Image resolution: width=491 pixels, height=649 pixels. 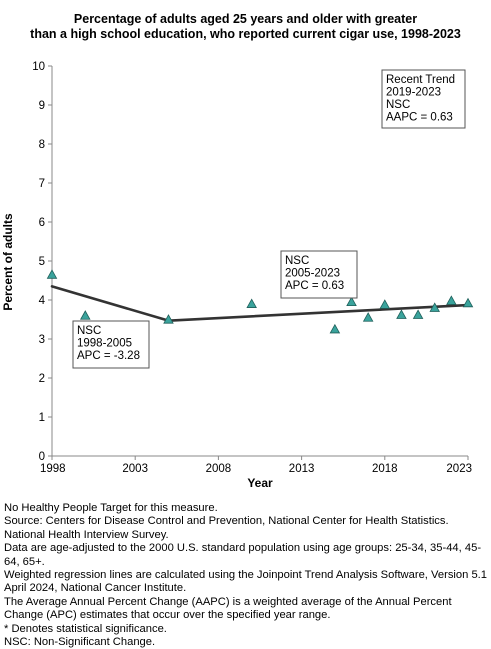 I want to click on y-tick-label: 3, so click(x=42, y=340).